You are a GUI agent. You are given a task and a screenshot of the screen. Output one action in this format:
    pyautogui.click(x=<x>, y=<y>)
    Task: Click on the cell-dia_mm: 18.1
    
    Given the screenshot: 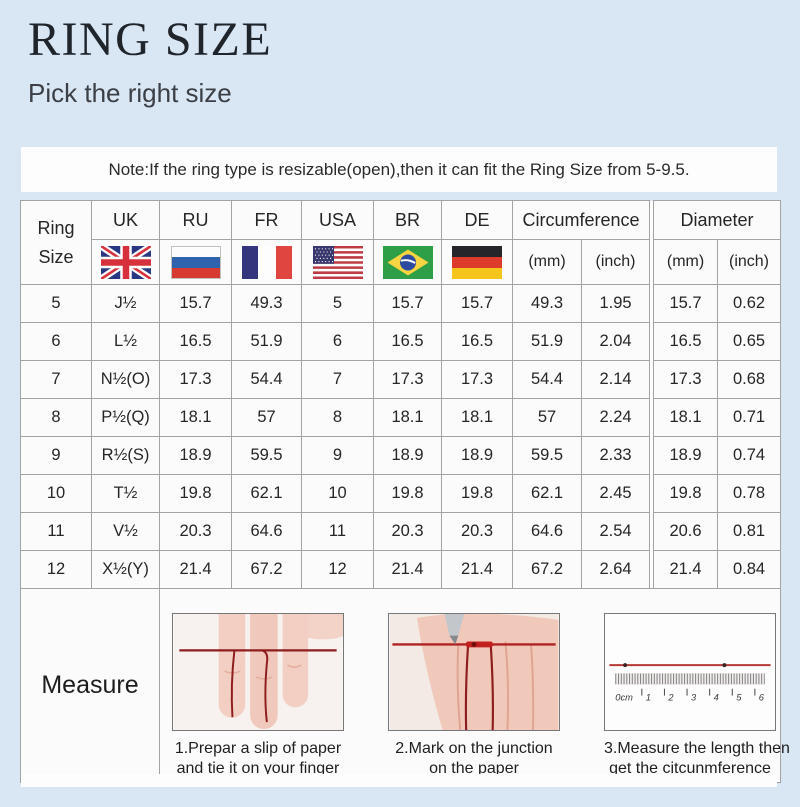 What is the action you would take?
    pyautogui.click(x=686, y=417)
    